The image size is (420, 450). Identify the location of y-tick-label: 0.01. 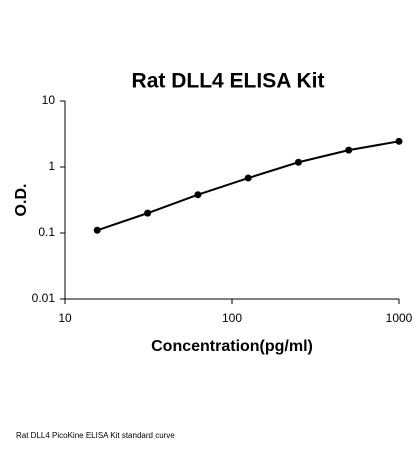
(44, 298).